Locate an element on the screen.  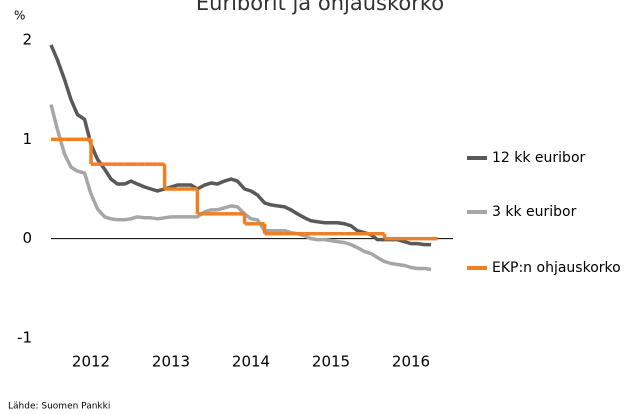
legend-label: 3 kk euribor is located at coordinates (534, 212).